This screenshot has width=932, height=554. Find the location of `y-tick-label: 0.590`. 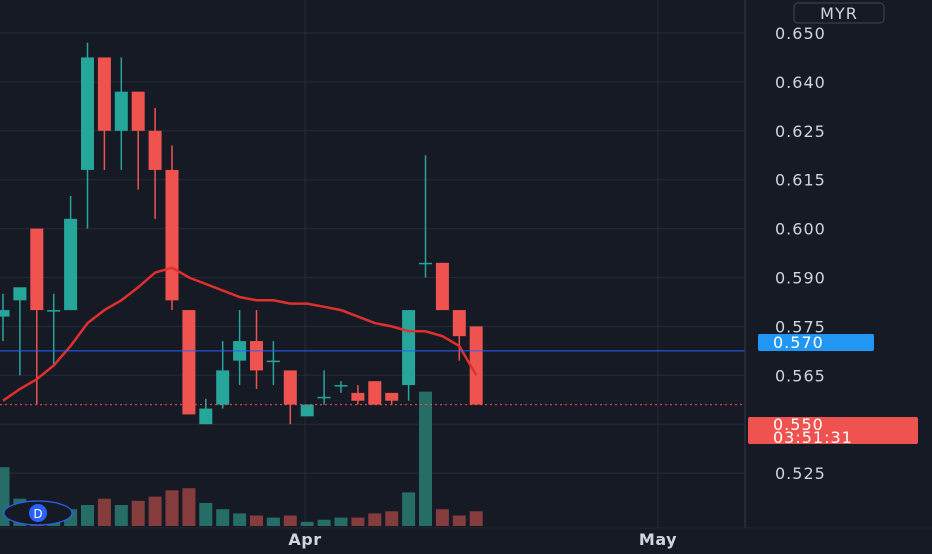

y-tick-label: 0.590 is located at coordinates (800, 278).